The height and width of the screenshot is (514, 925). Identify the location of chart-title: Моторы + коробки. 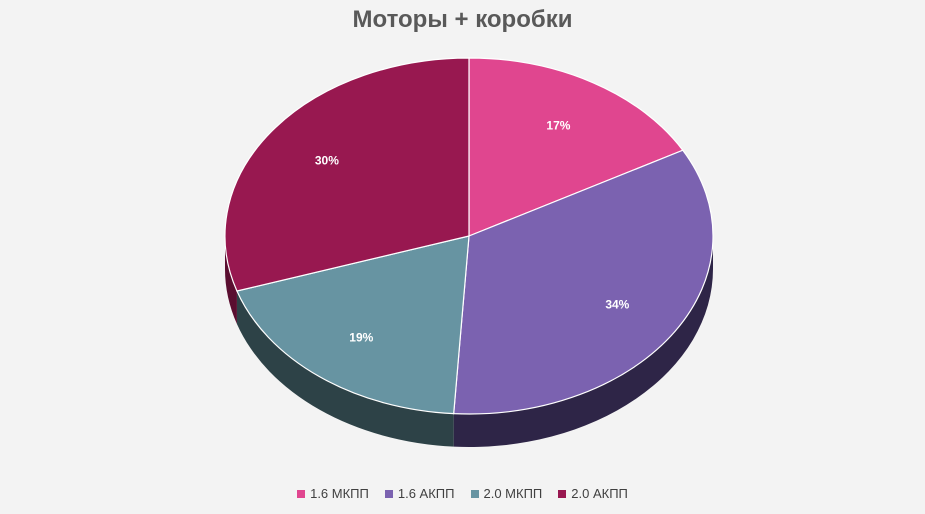
(462, 19).